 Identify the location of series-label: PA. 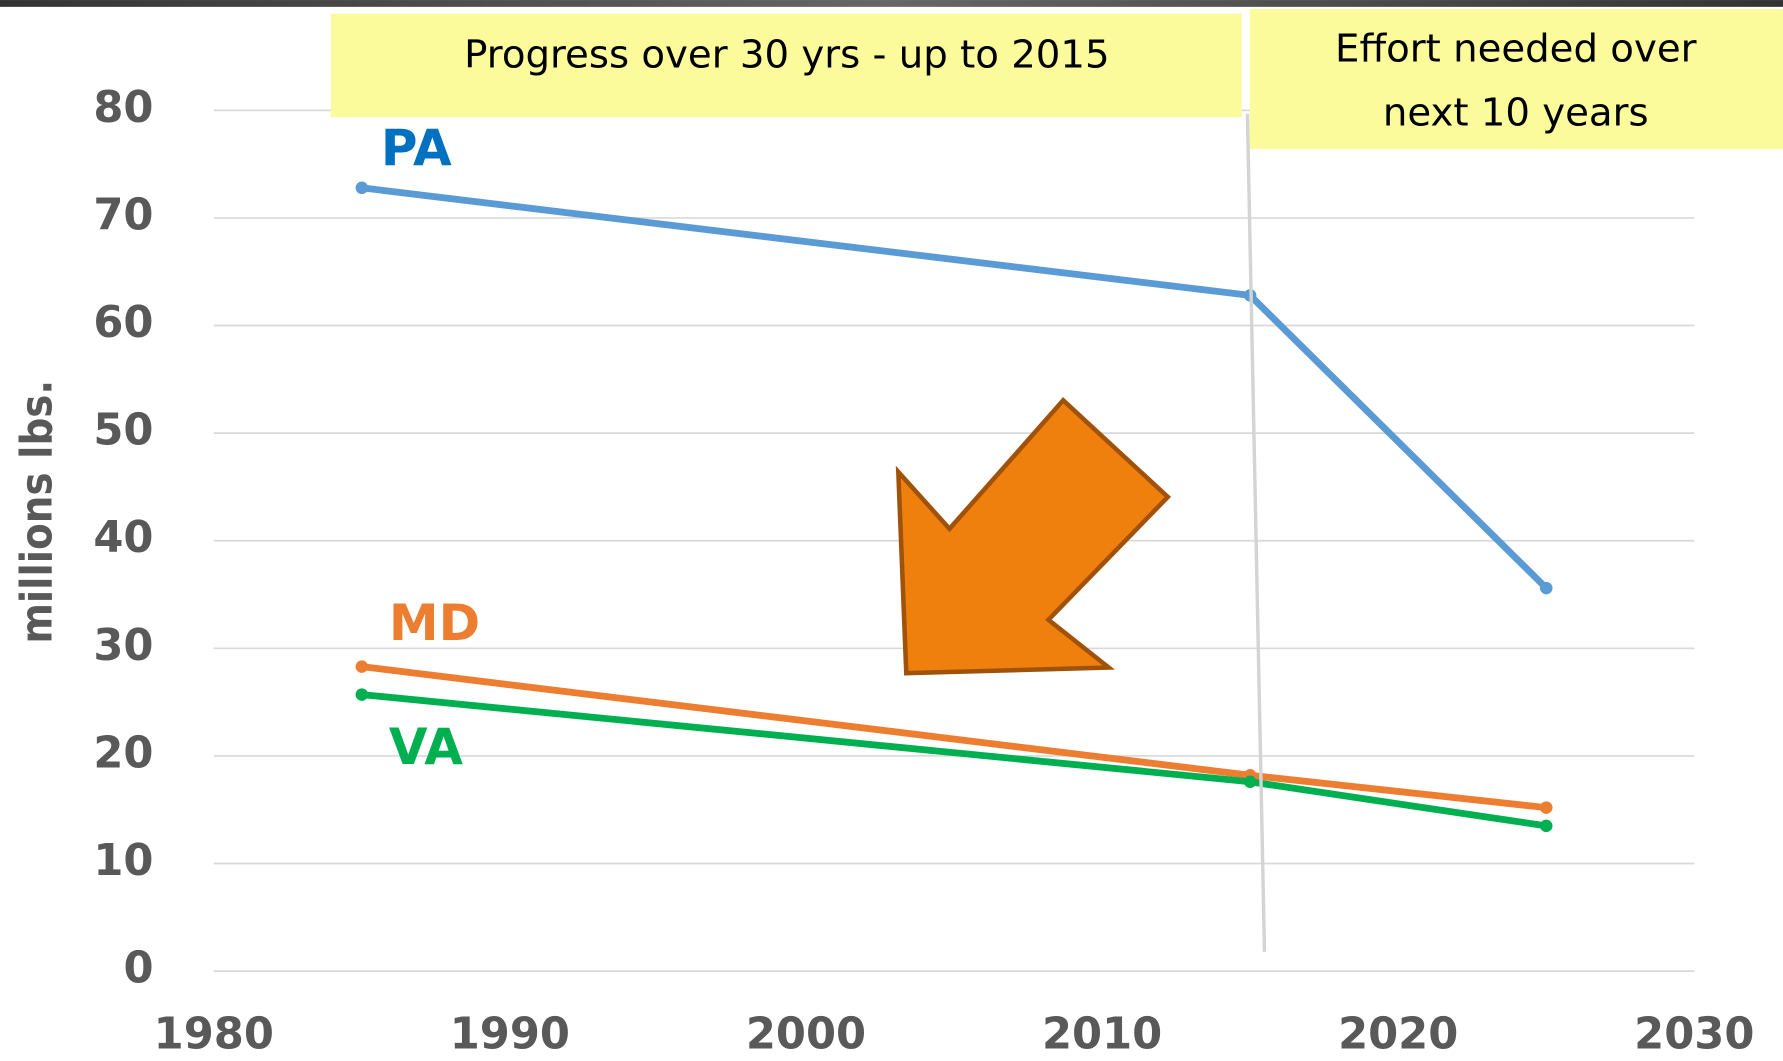
(416, 148).